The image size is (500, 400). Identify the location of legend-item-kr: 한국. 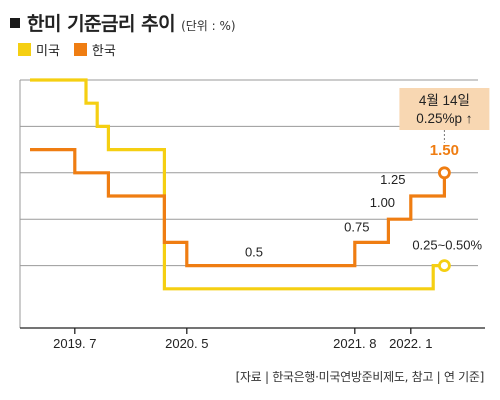
(94, 49).